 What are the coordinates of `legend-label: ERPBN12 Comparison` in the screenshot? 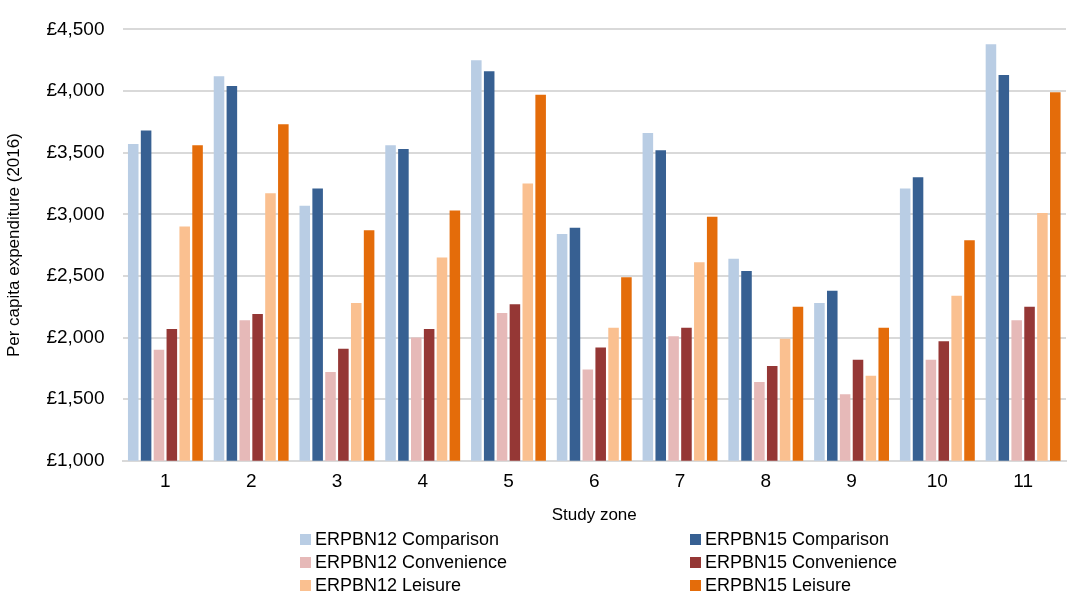 It's located at (407, 539).